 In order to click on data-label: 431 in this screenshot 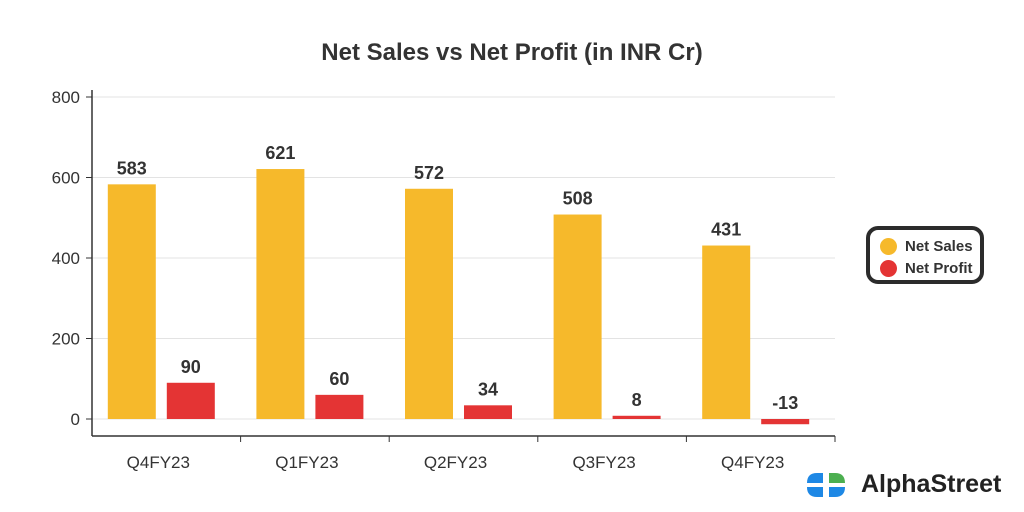, I will do `click(726, 230)`.